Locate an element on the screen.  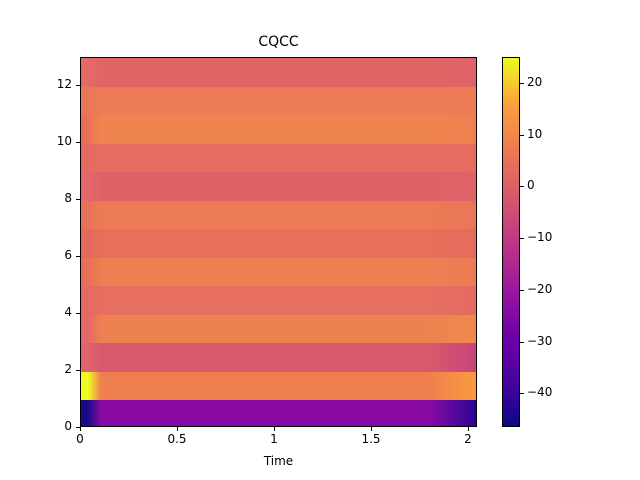
colorbar-tick-label: 20 is located at coordinates (535, 81).